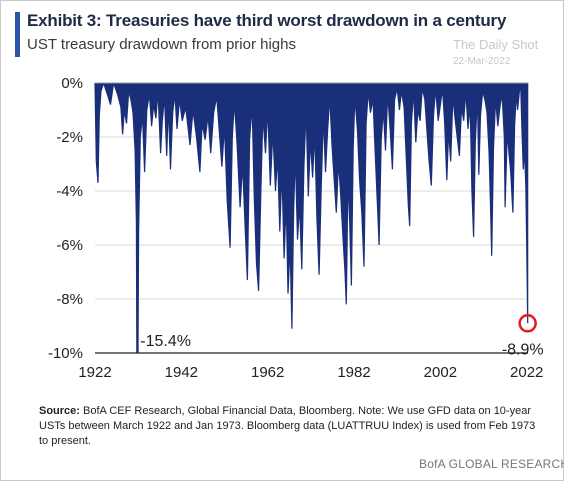  Describe the element at coordinates (72, 83) in the screenshot. I see `y-tick-label: 0%` at that location.